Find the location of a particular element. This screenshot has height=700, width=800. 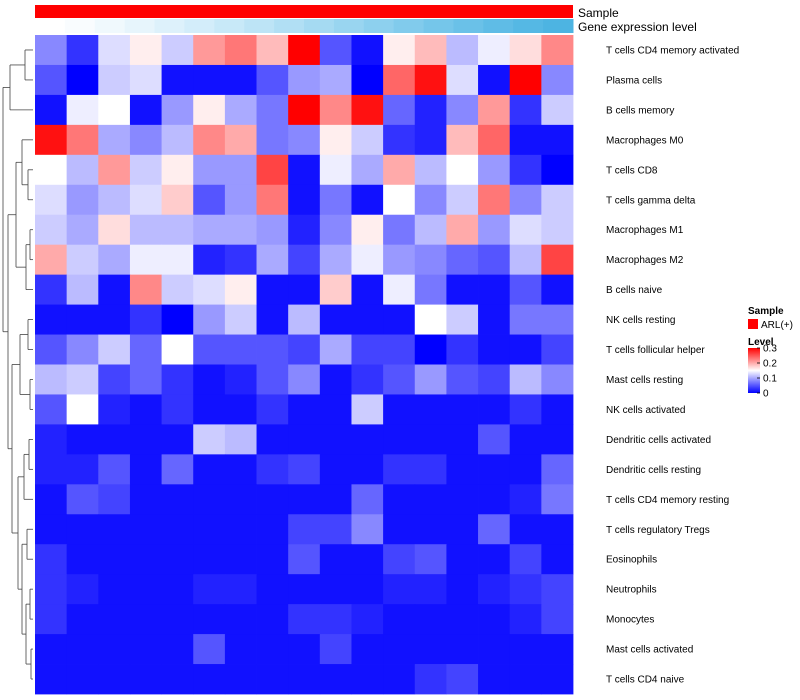

row-label: Dendritic cells activated is located at coordinates (658, 440).